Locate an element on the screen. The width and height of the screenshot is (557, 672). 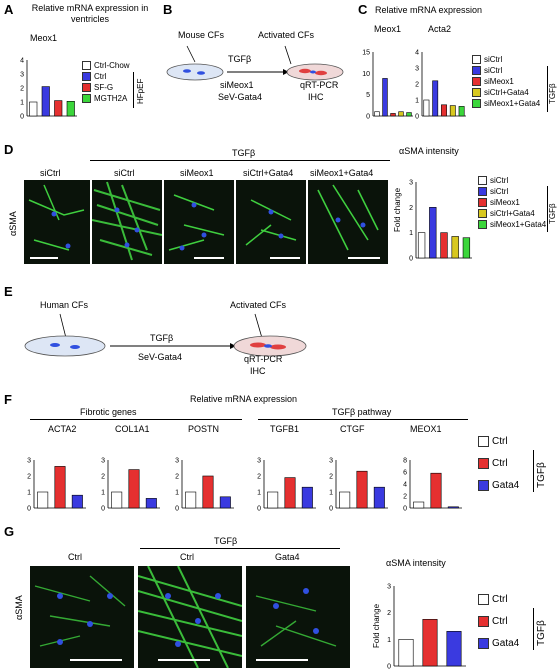
panel-e-source: Human CFs is located at coordinates (64, 305).